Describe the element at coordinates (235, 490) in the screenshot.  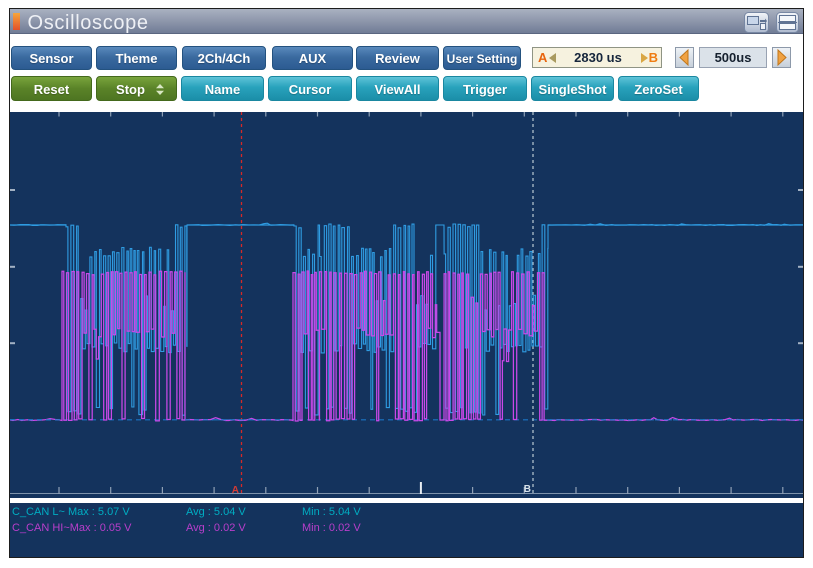
I see `svg-text: A` at that location.